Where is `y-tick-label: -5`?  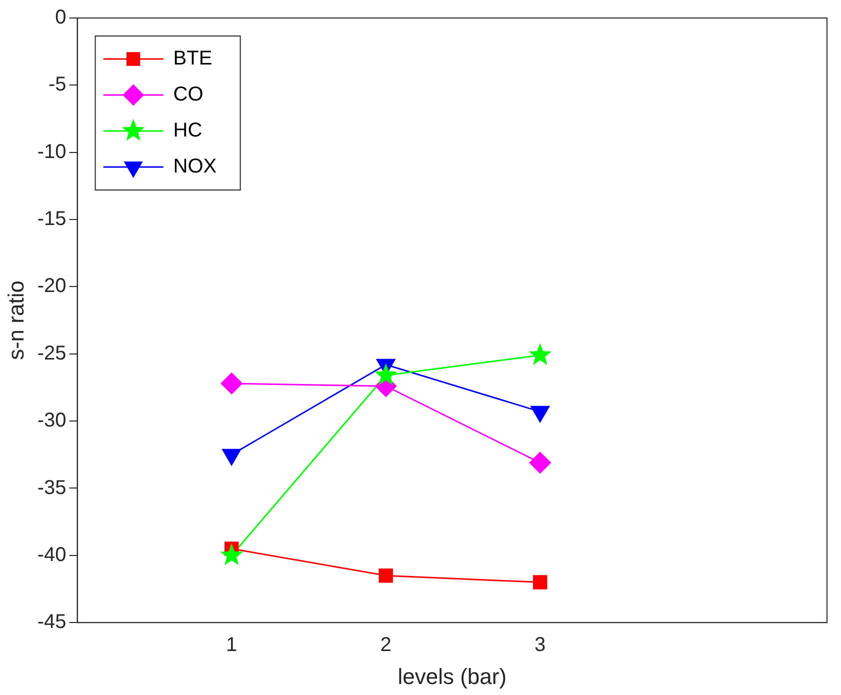
y-tick-label: -5 is located at coordinates (57, 85).